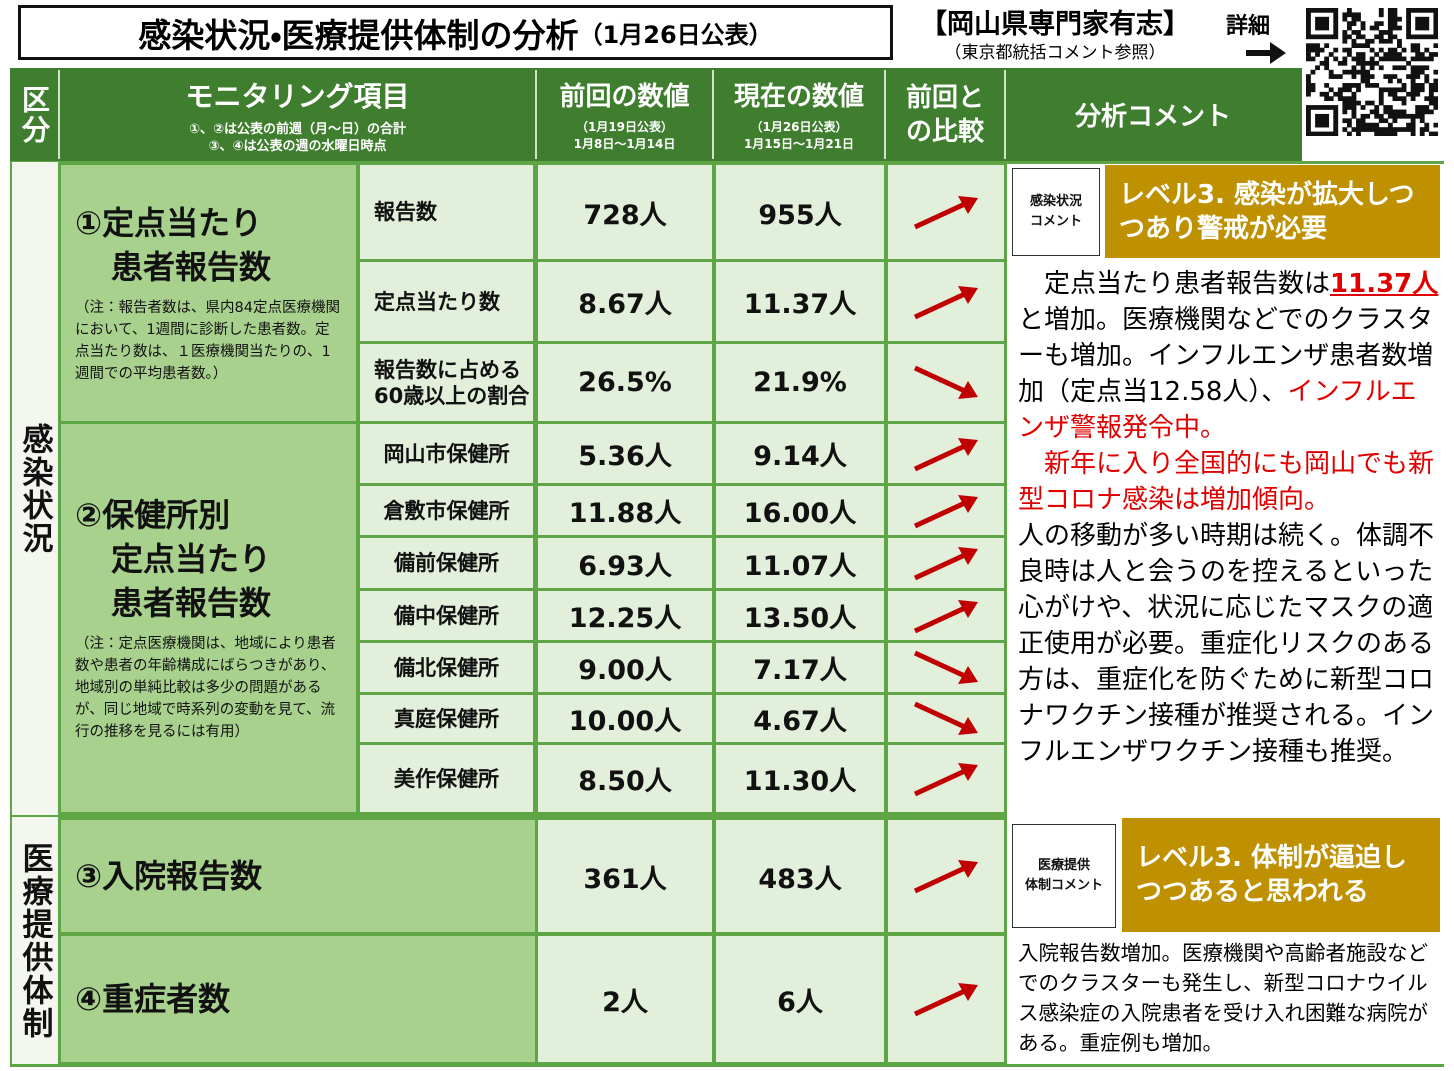 Image resolution: width=1454 pixels, height=1071 pixels. I want to click on comment-level: レベル3. 感染が拡大しつつあり警戒が必要, so click(1272, 211).